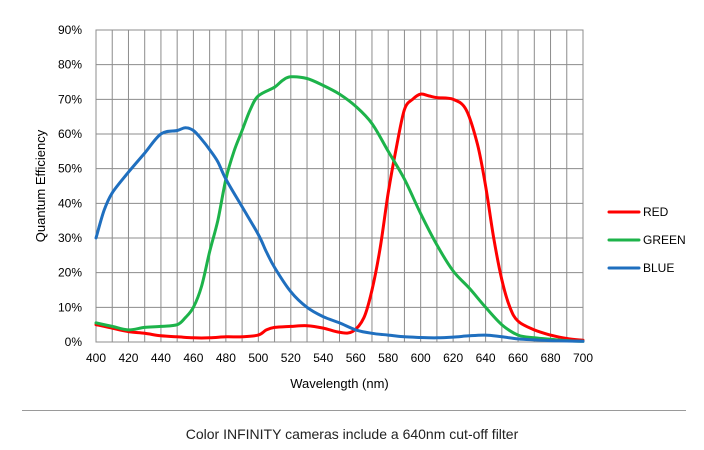 Image resolution: width=704 pixels, height=450 pixels. Describe the element at coordinates (70, 203) in the screenshot. I see `y-tick-label: 40%` at that location.